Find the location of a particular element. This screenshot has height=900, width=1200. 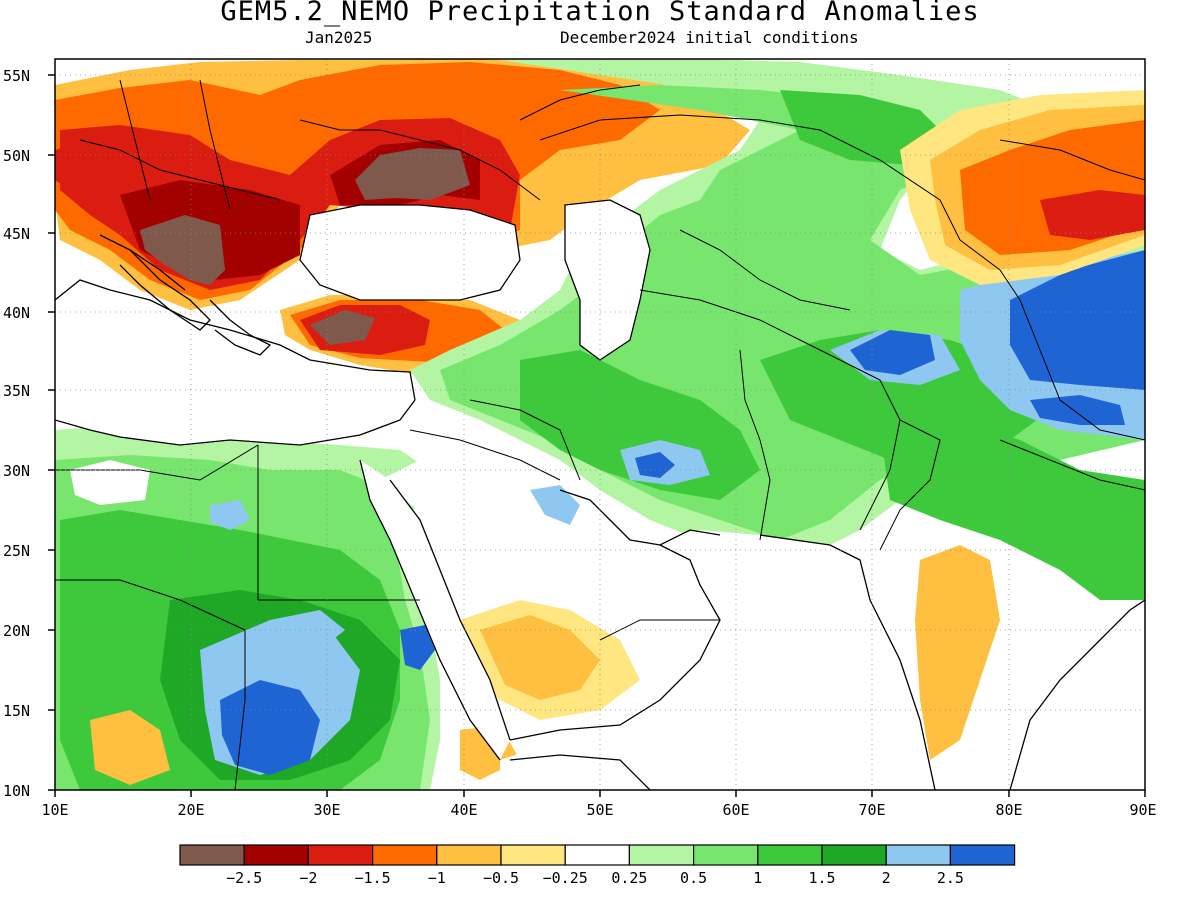

ukraine-border is located at coordinates (420, 160).